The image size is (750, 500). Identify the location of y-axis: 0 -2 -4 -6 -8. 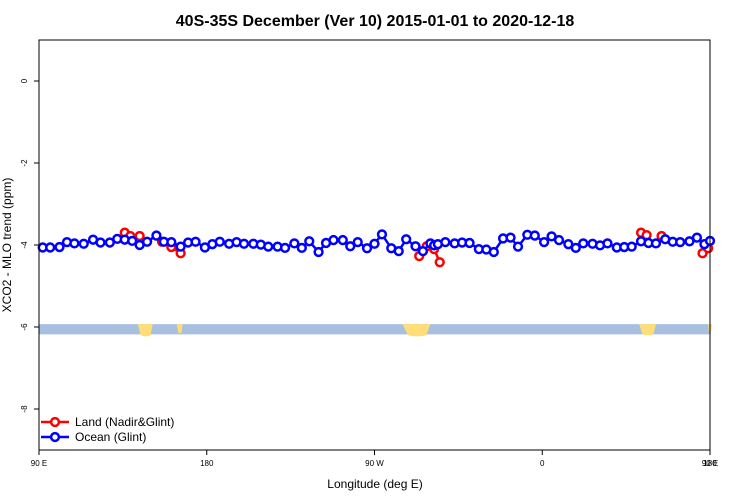
(29, 245).